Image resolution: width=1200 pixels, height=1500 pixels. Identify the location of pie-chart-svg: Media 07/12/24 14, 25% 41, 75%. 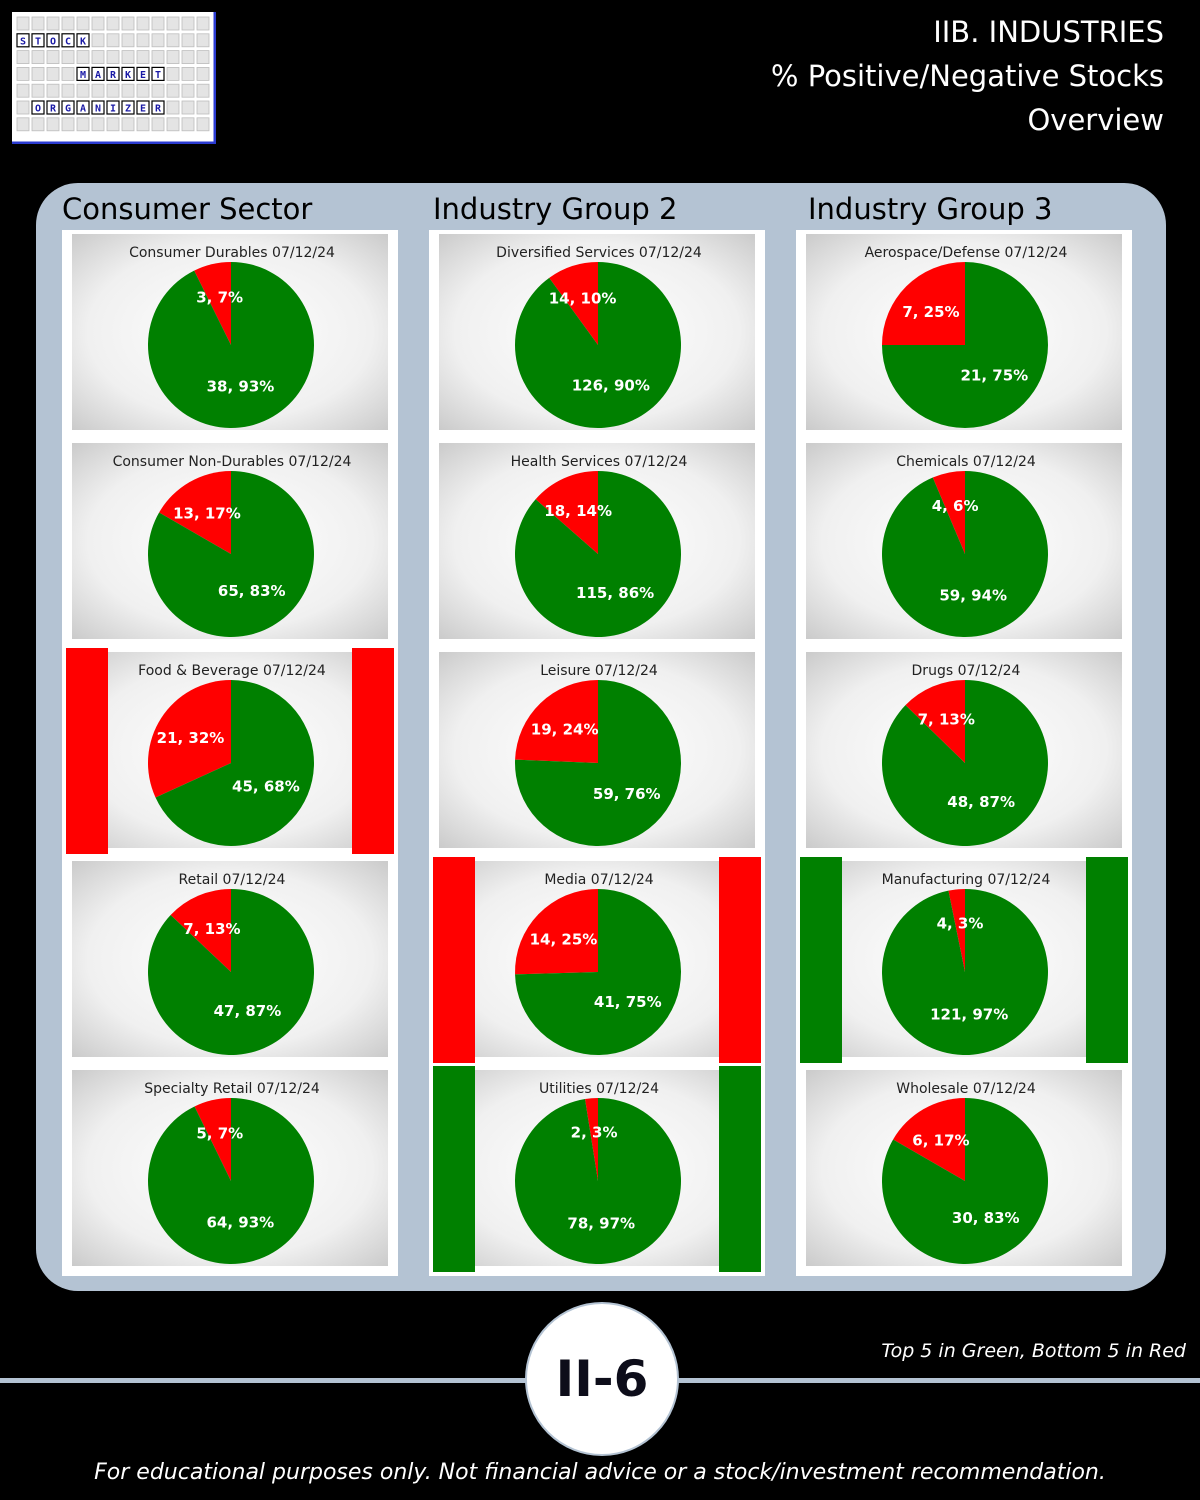
(597, 960).